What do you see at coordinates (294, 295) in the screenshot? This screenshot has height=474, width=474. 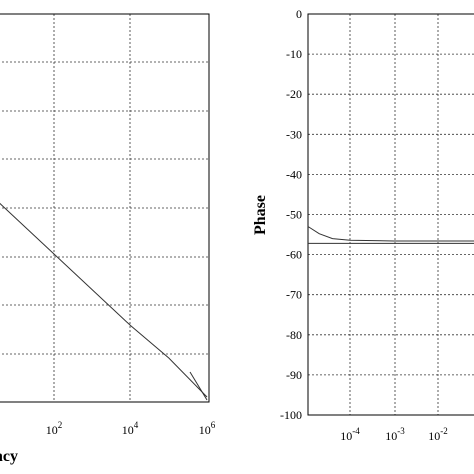 I see `right-y-tick-label: -70` at bounding box center [294, 295].